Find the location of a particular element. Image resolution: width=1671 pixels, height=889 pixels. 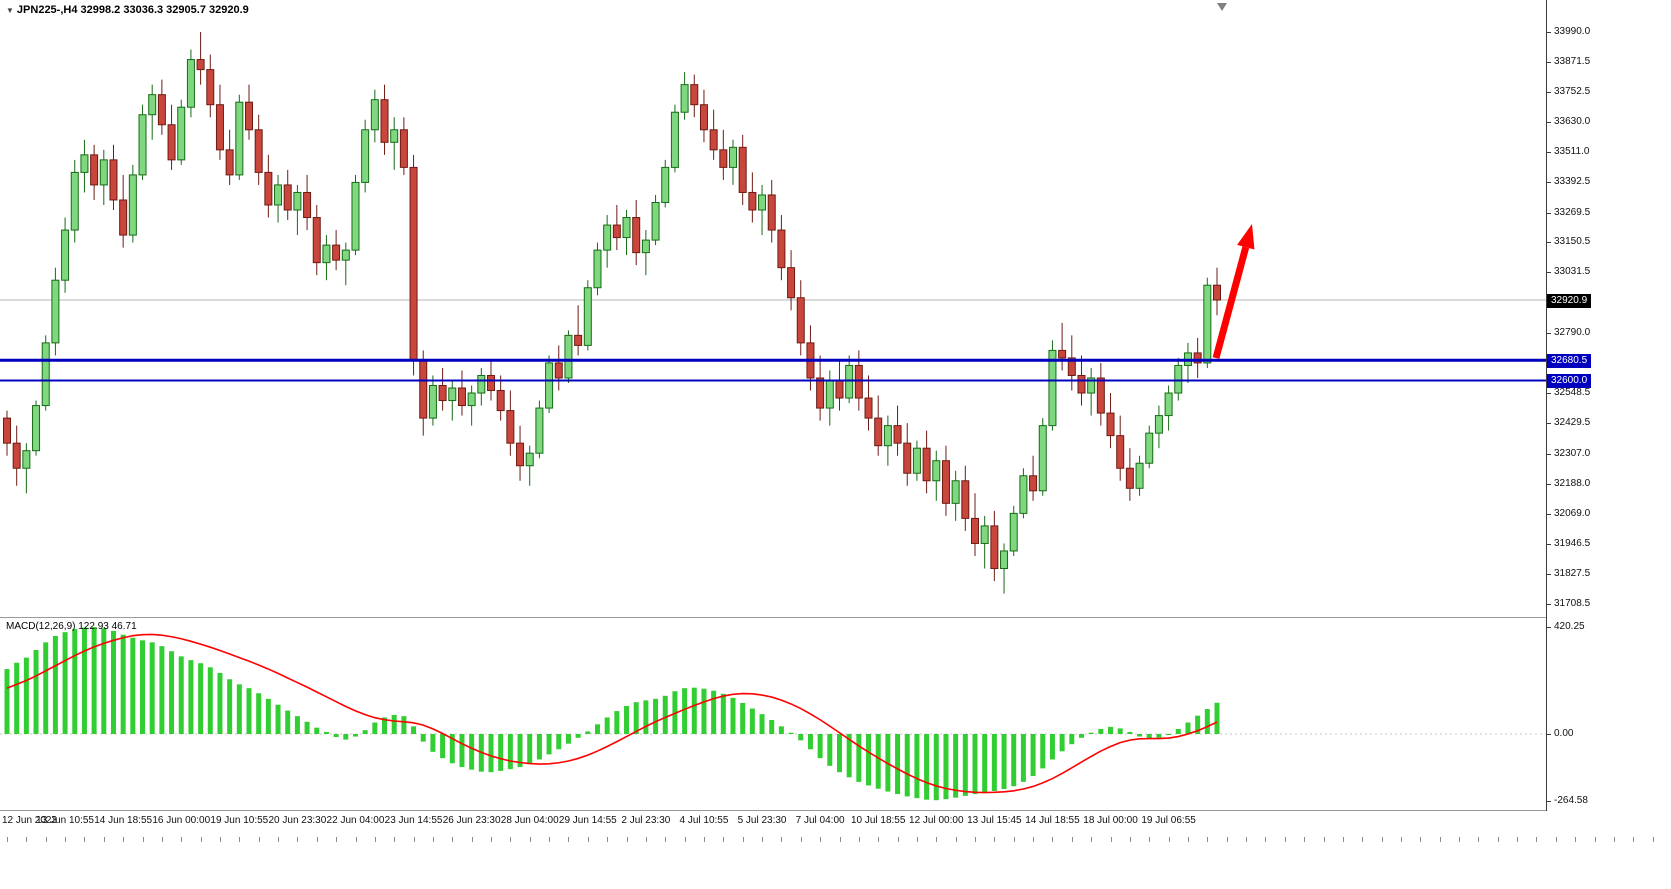

macd-name: MACD(12,26,9) is located at coordinates (41, 626).